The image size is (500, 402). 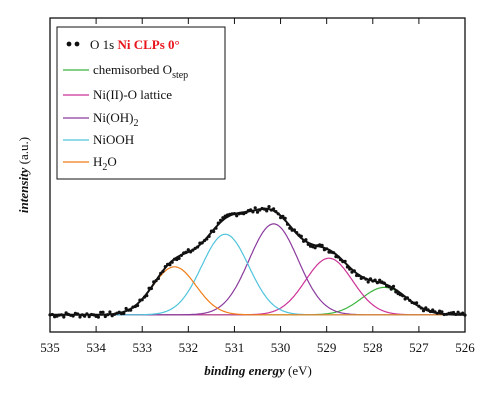 What do you see at coordinates (235, 347) in the screenshot?
I see `x-tick-label: 531` at bounding box center [235, 347].